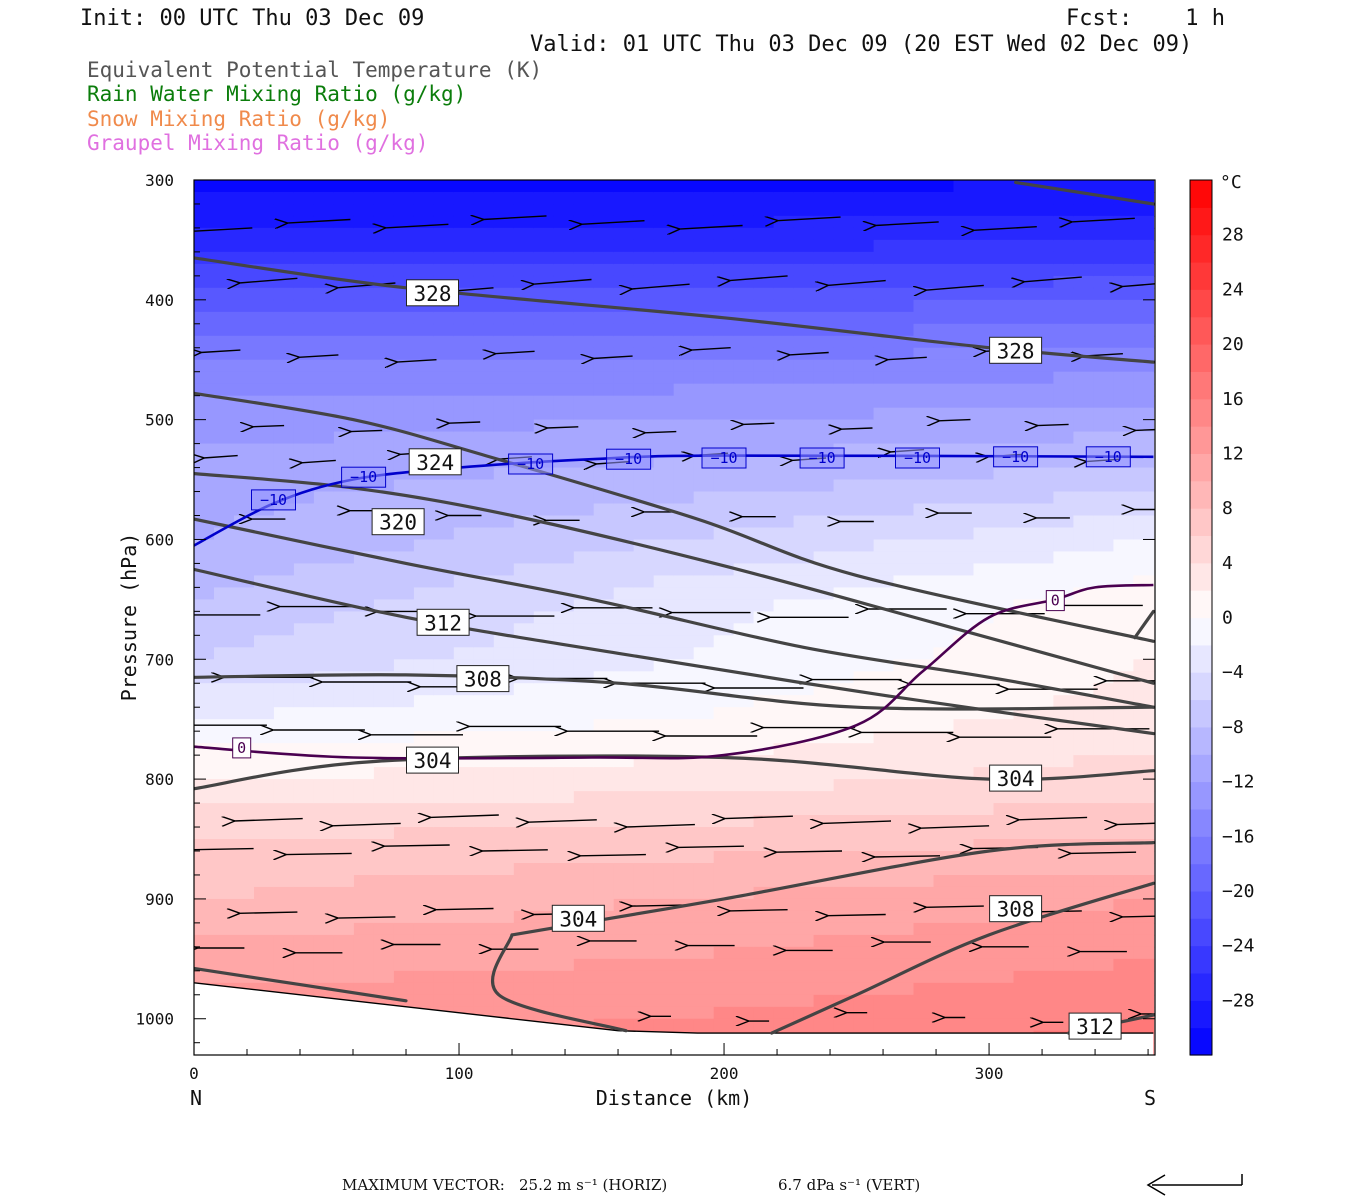 The height and width of the screenshot is (1200, 1350). Describe the element at coordinates (1016, 779) in the screenshot. I see `theta-e-label-text: 304` at that location.